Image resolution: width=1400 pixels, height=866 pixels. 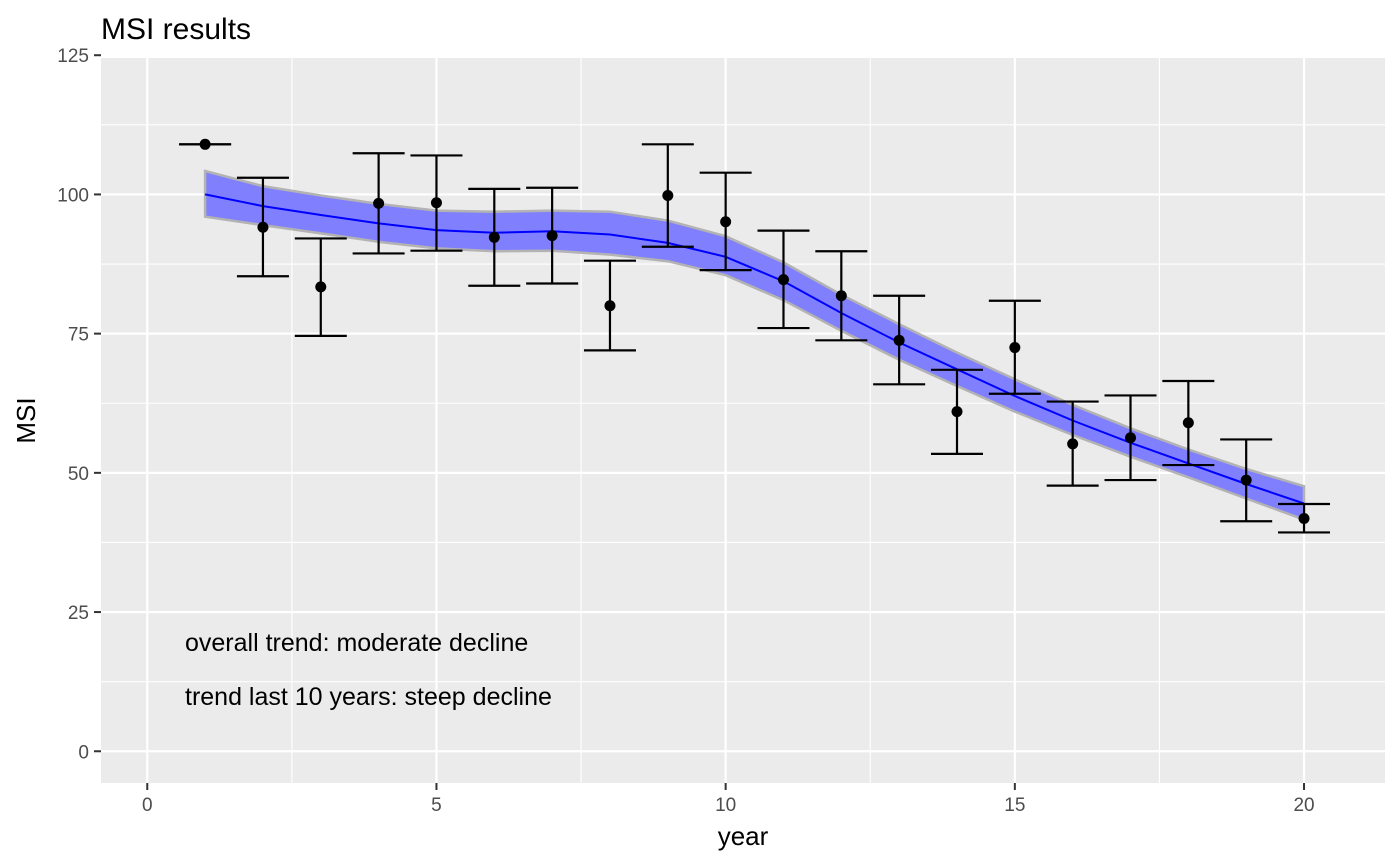 What do you see at coordinates (26, 420) in the screenshot?
I see `y-axis-title: MSI` at bounding box center [26, 420].